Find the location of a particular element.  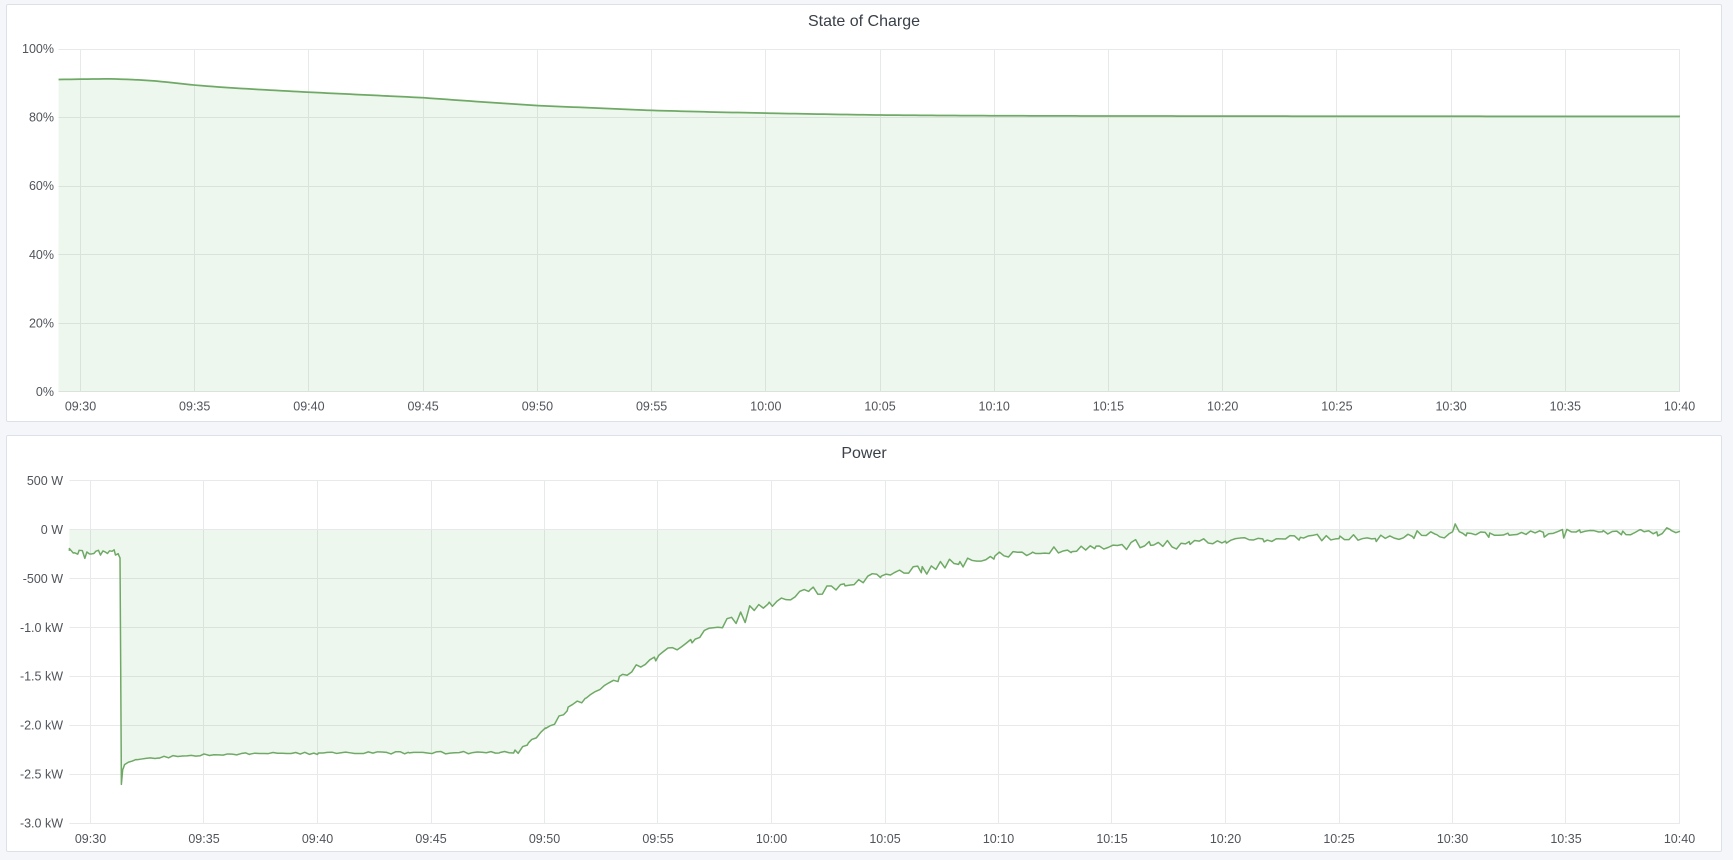

svg-text: 20% is located at coordinates (41, 323).